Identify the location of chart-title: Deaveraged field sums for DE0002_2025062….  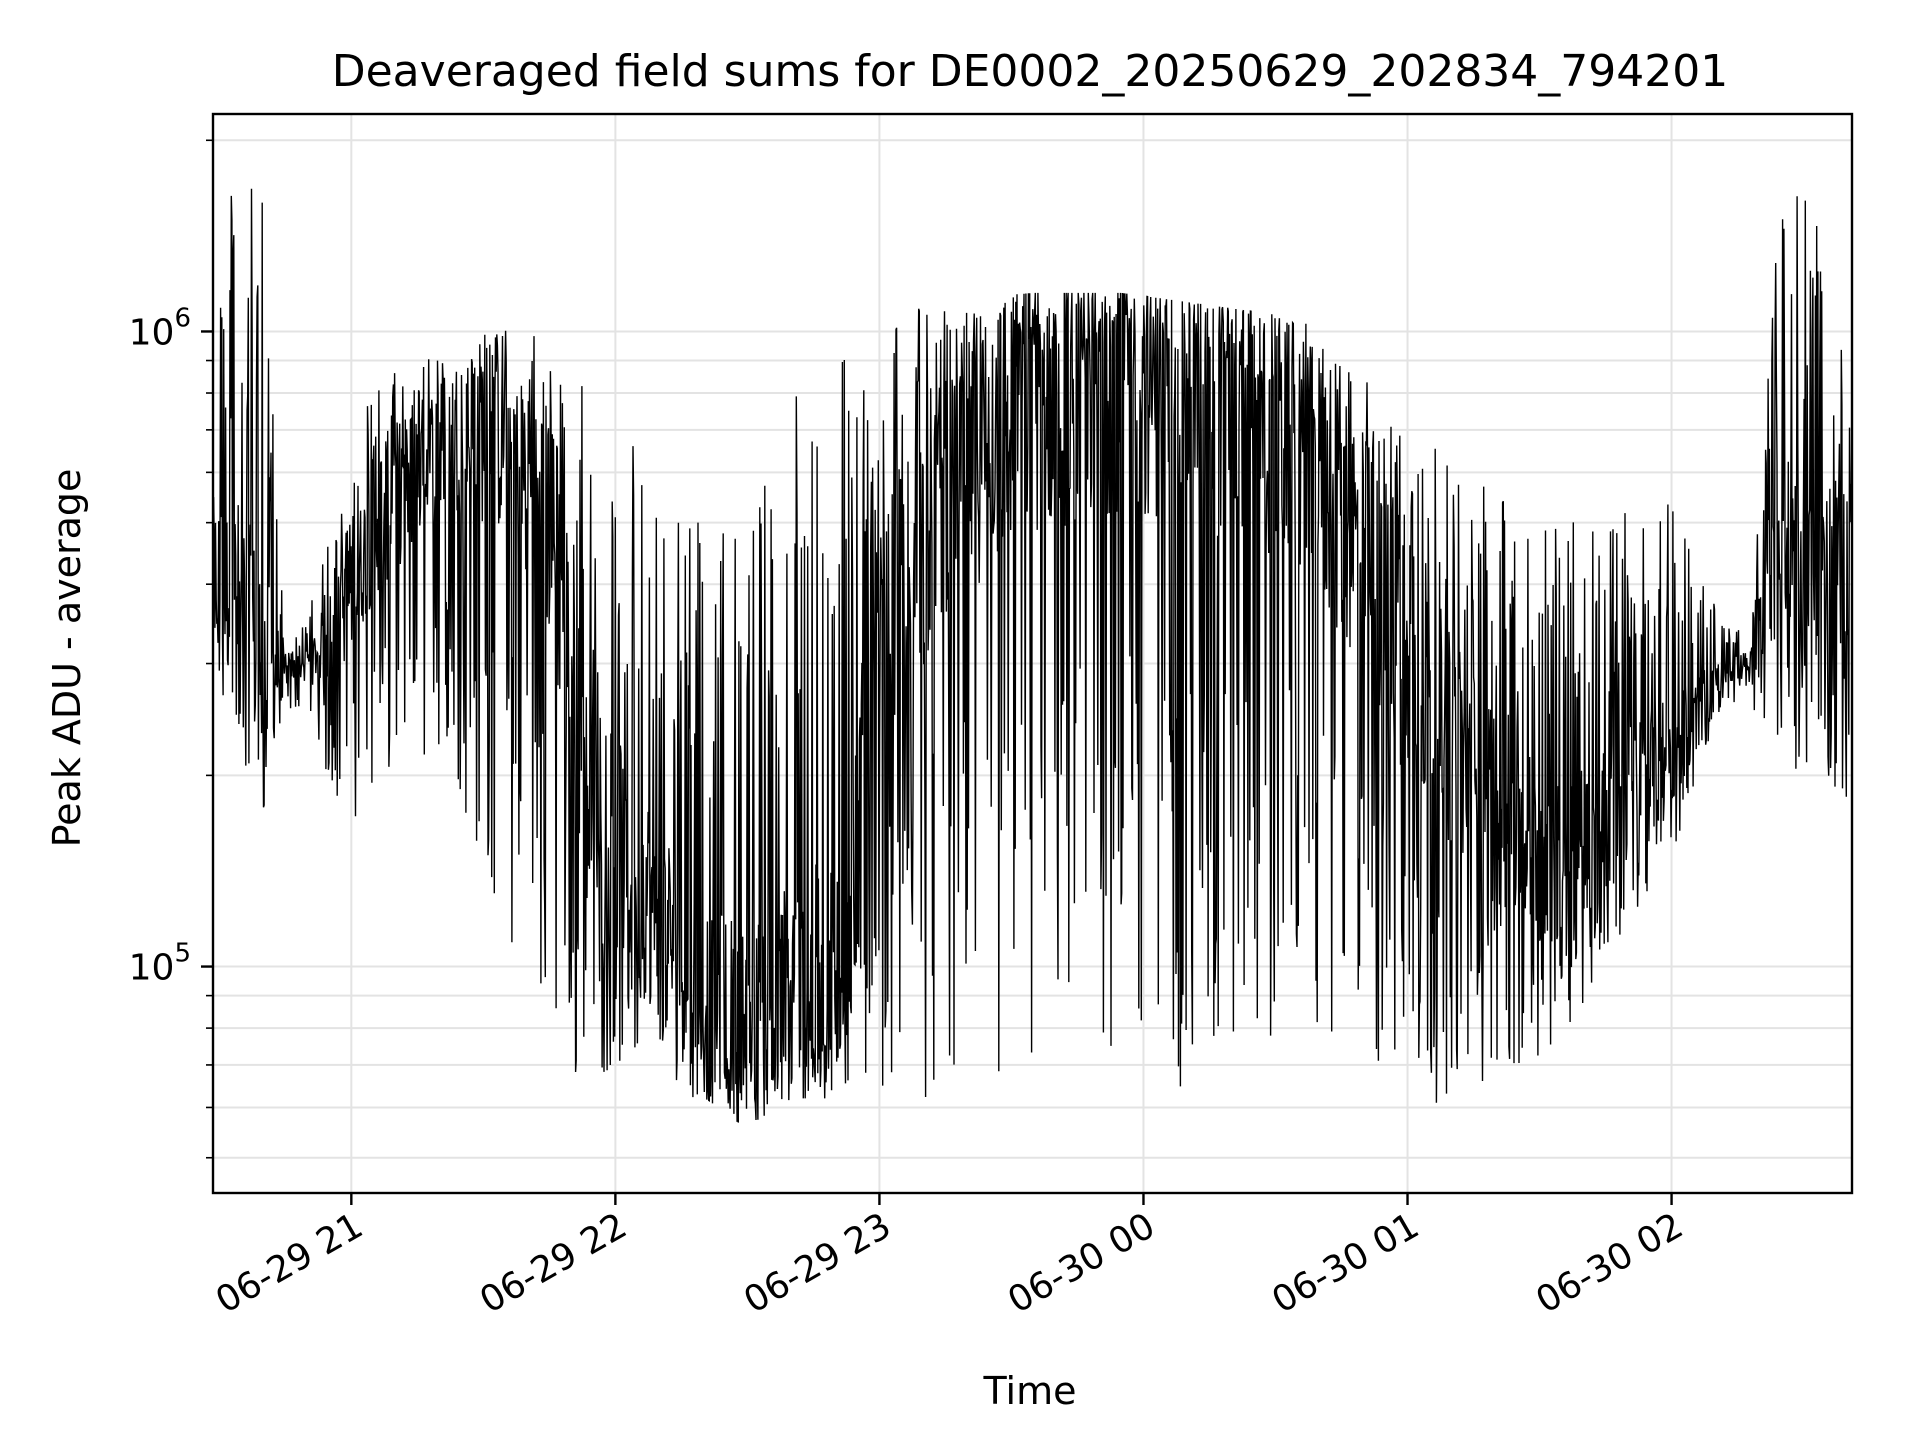
(1030, 71).